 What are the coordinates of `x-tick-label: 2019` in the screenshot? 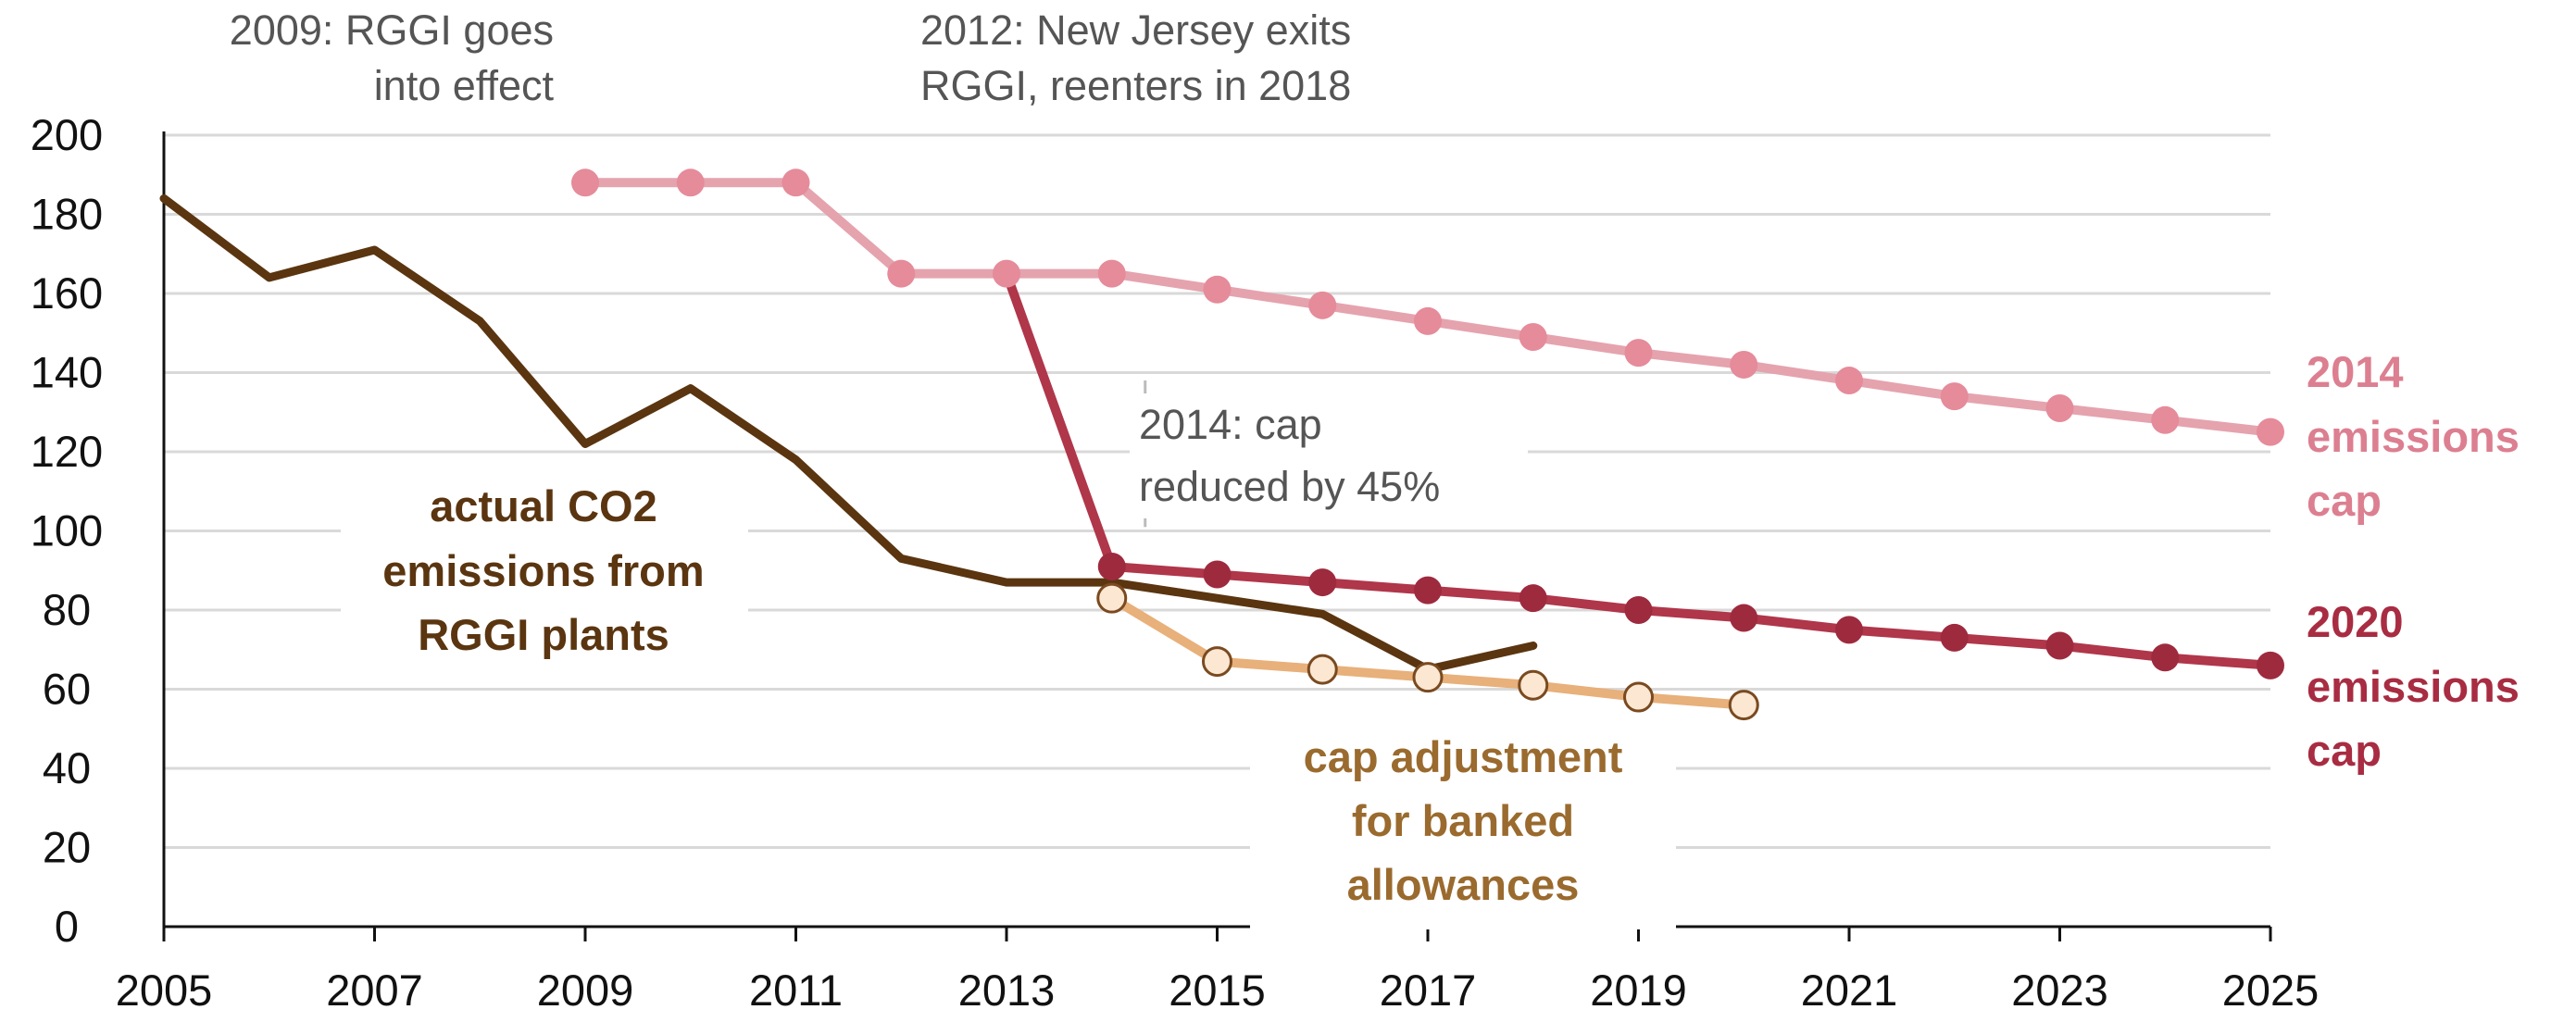 It's located at (1638, 990).